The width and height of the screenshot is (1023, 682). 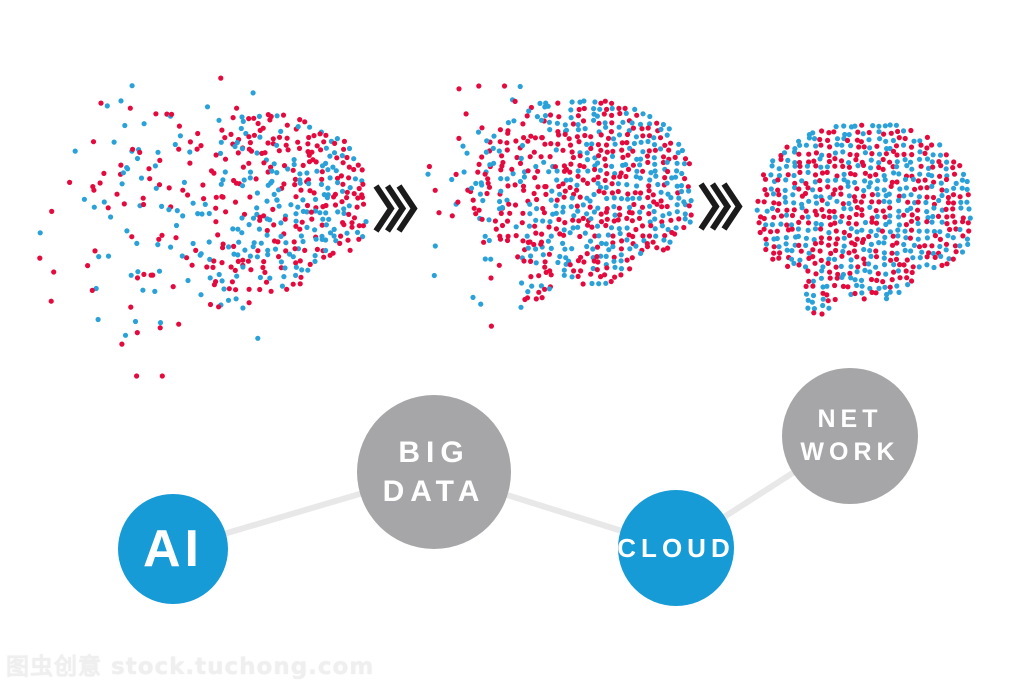 I want to click on node-cloud: CLOUD, so click(x=676, y=548).